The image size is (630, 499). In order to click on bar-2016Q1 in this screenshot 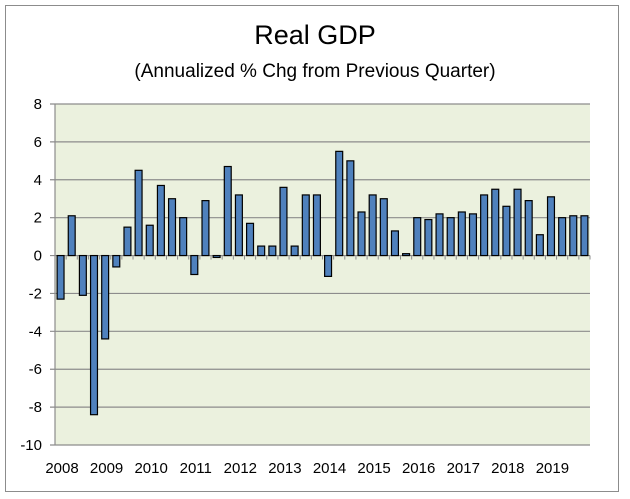, I will do `click(417, 237)`.